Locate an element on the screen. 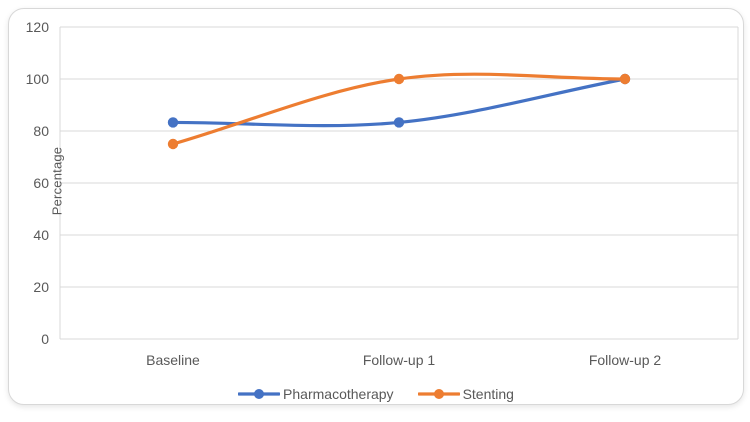  y-tick-label: 20 is located at coordinates (41, 287).